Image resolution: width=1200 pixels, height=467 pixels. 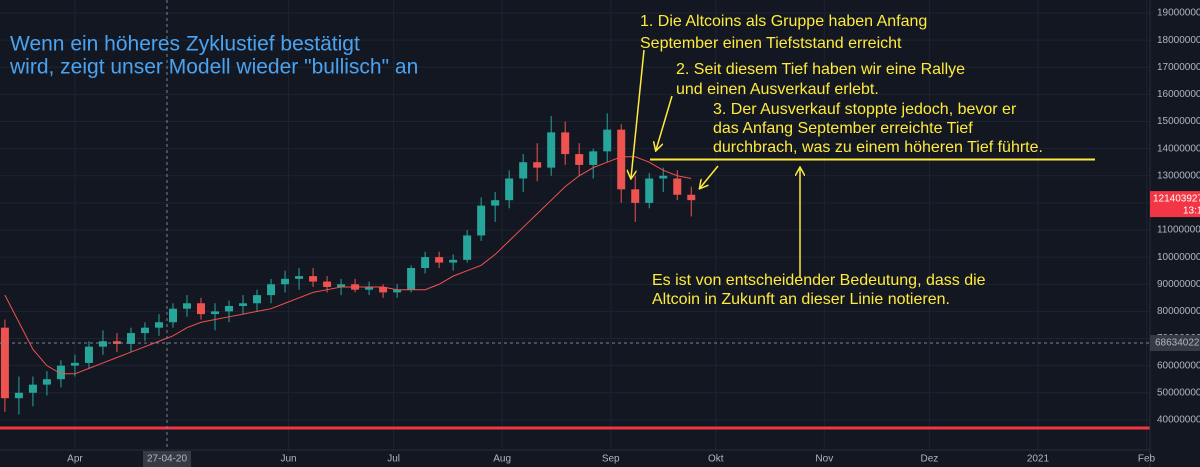 I want to click on x-tick-label: Apr, so click(x=75, y=459).